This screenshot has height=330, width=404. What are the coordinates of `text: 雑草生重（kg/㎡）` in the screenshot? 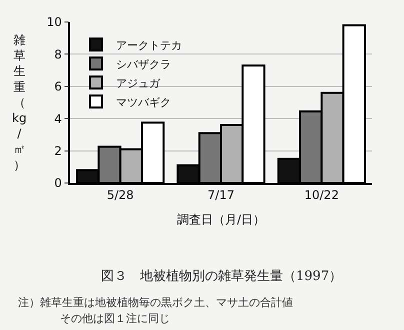 It's located at (19, 102).